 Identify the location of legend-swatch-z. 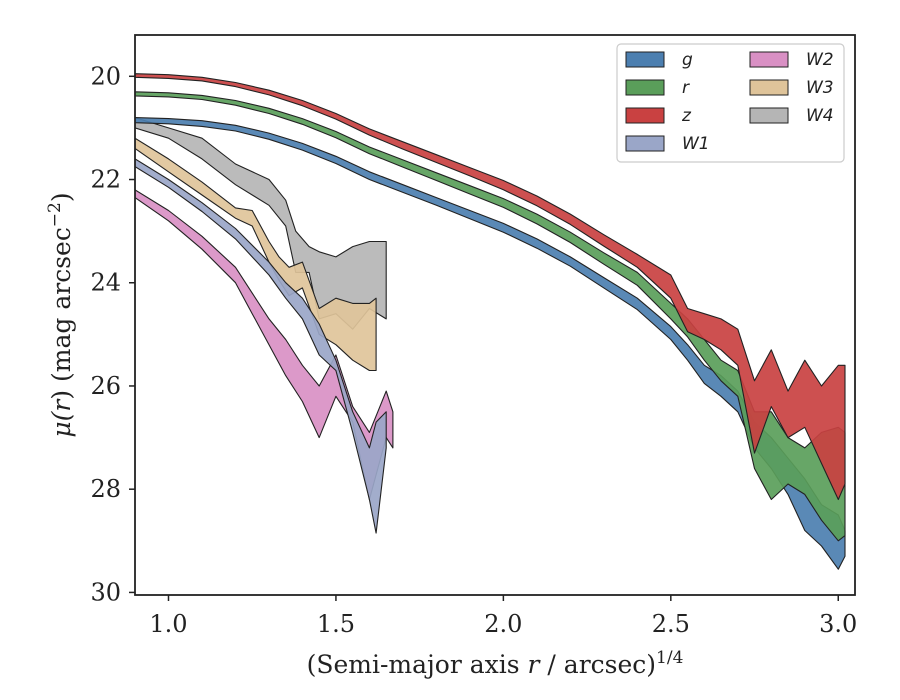
(645, 115).